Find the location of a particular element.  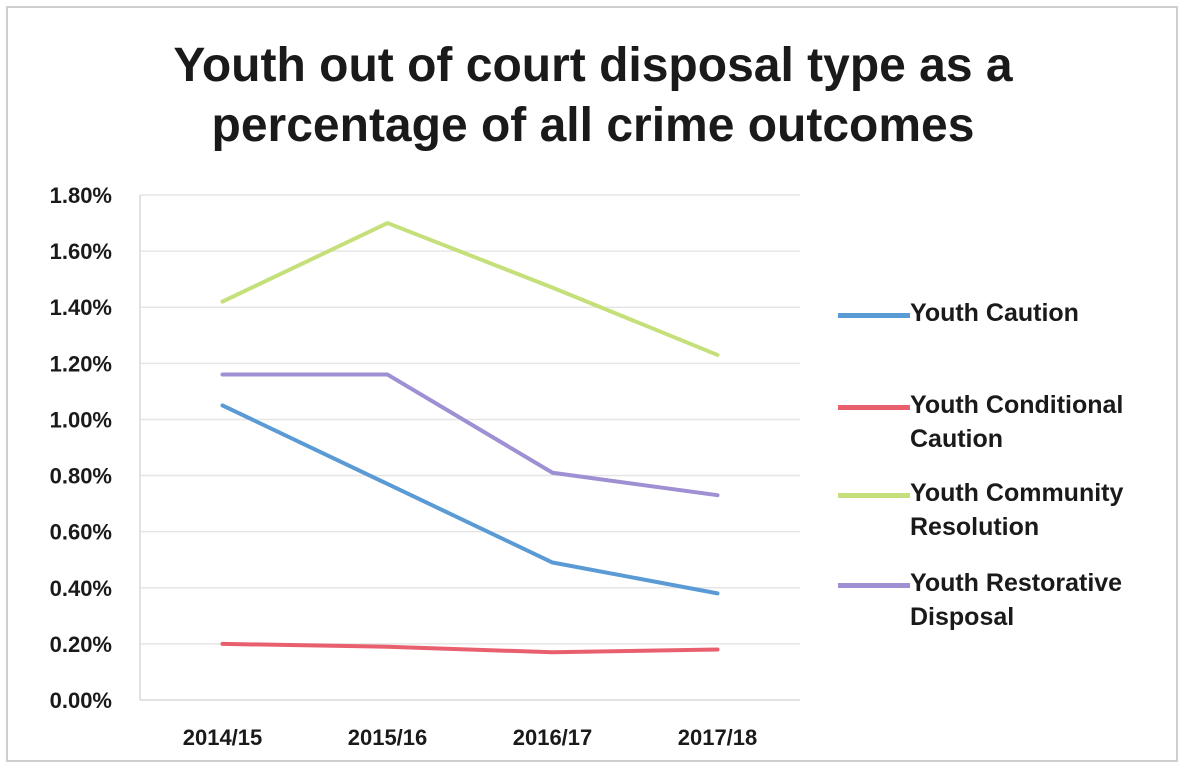

y-tick-label: 0.20% is located at coordinates (81, 644).